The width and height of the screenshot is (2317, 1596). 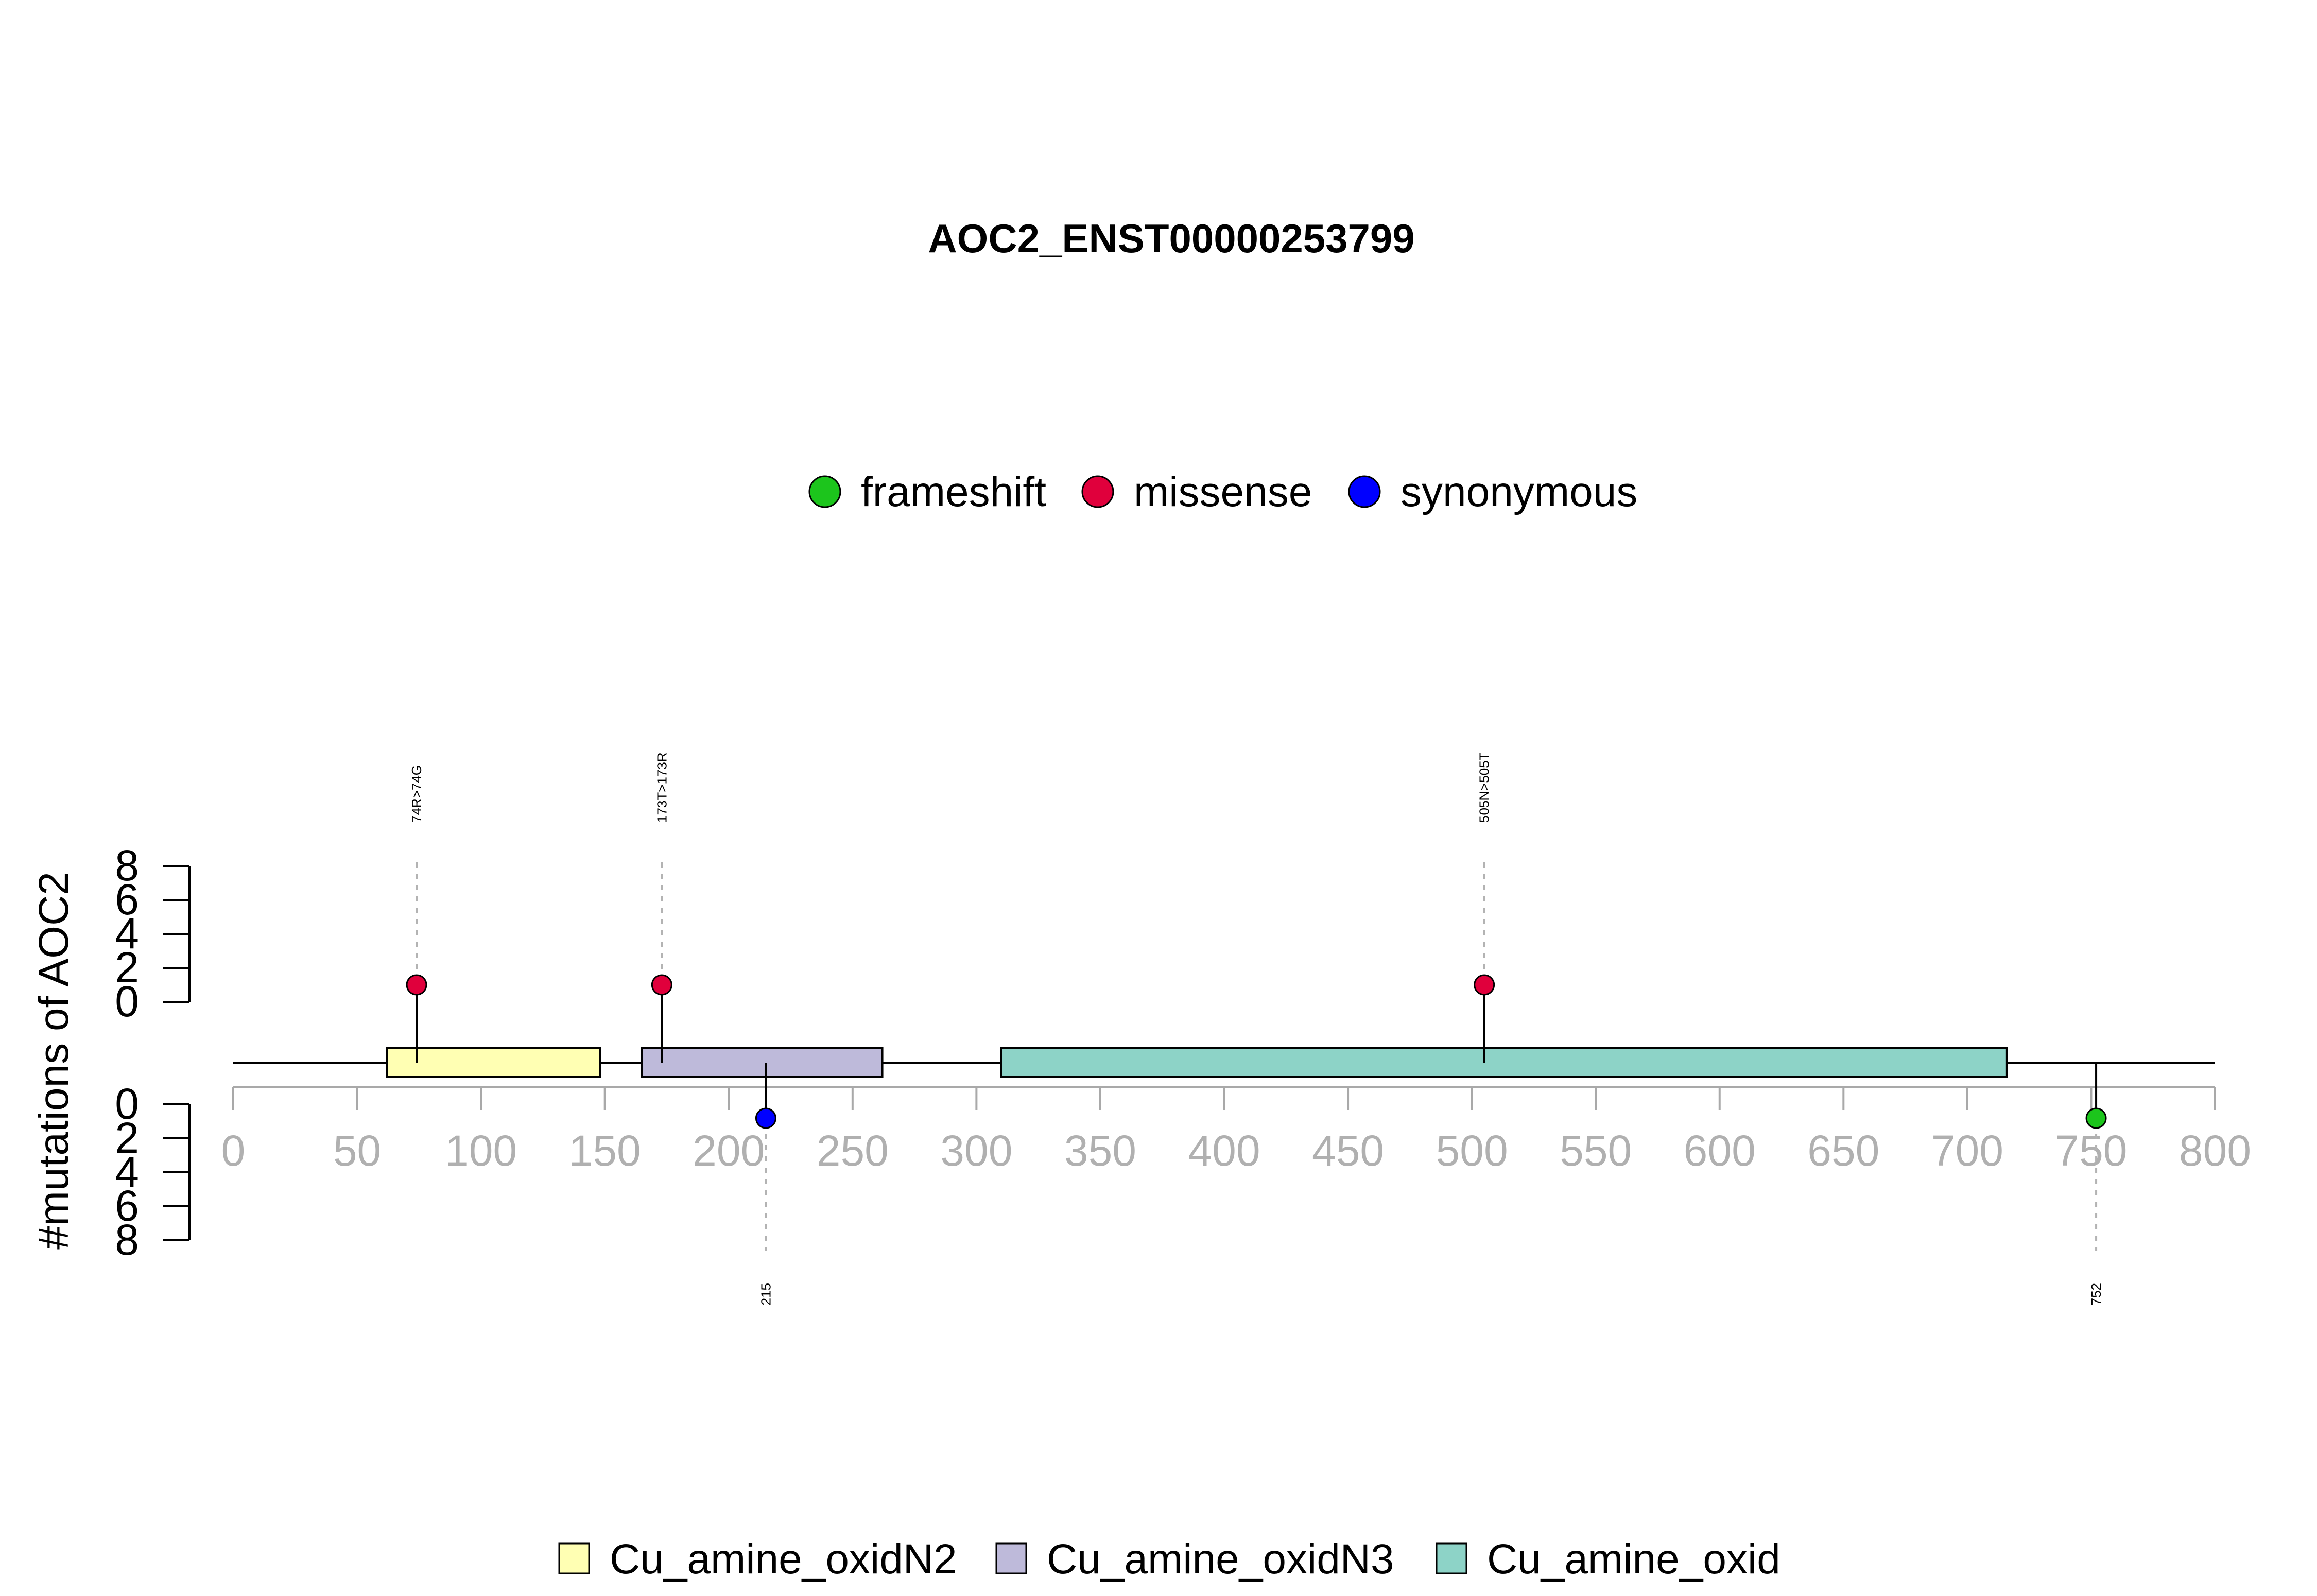 What do you see at coordinates (53, 1061) in the screenshot?
I see `y-axis-label: #mutations of AOC2` at bounding box center [53, 1061].